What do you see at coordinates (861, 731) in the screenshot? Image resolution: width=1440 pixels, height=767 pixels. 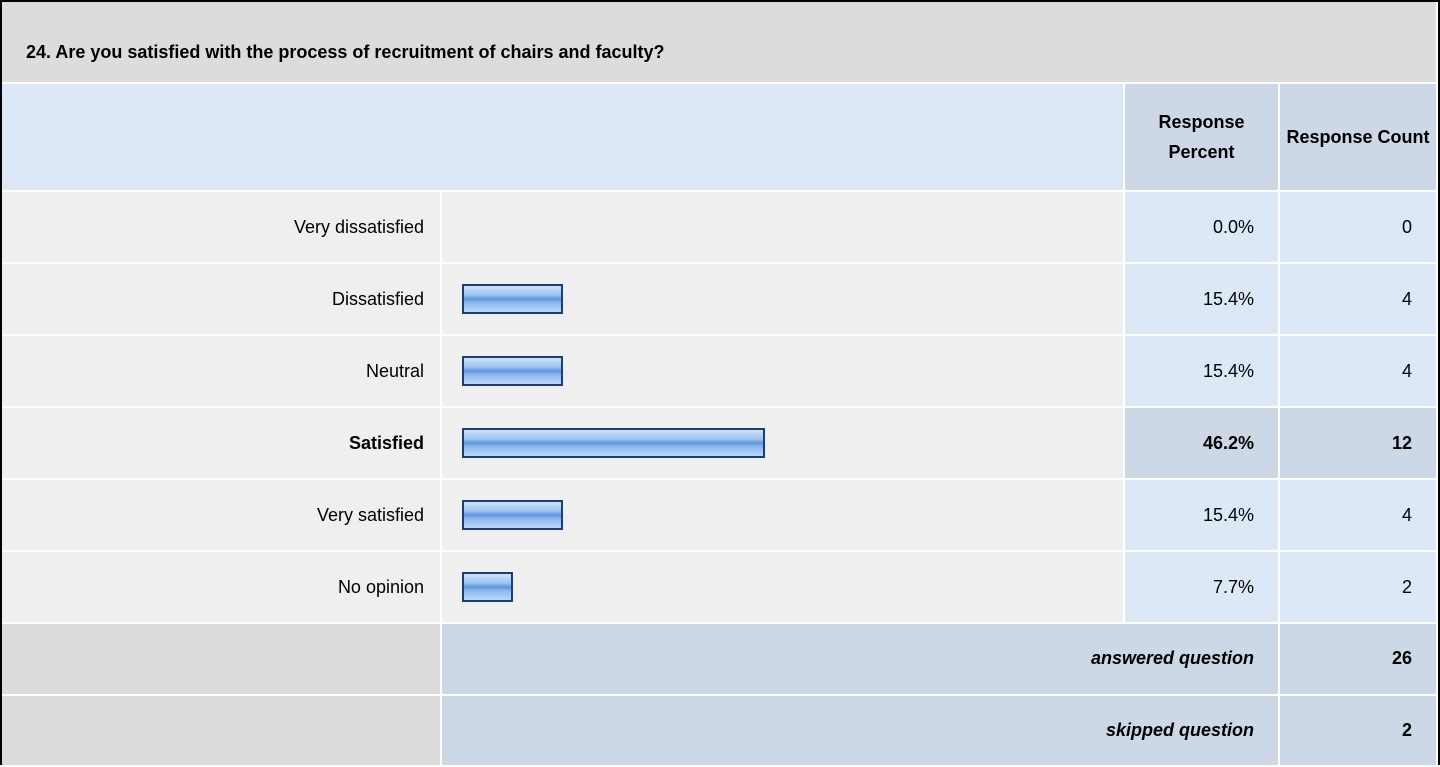 I see `summary-label: skipped question` at bounding box center [861, 731].